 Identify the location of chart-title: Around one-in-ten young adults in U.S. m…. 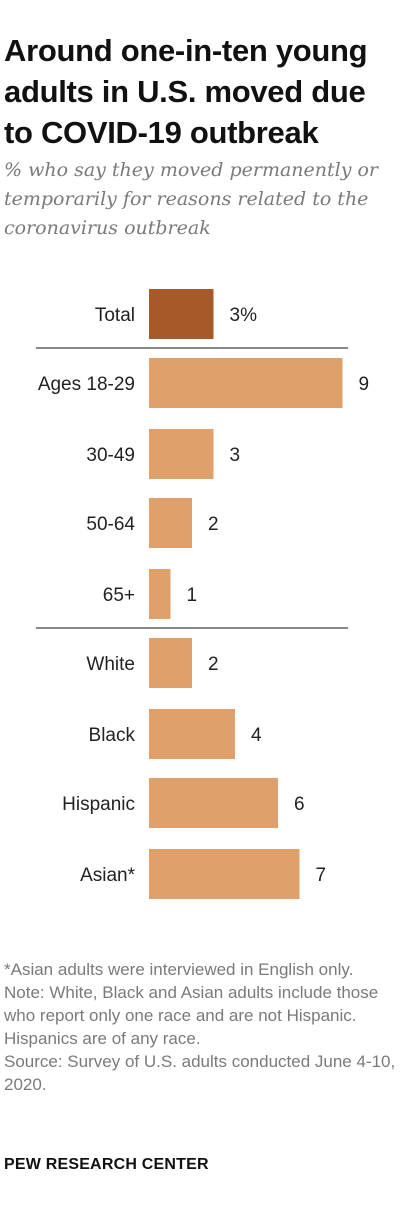
(186, 91).